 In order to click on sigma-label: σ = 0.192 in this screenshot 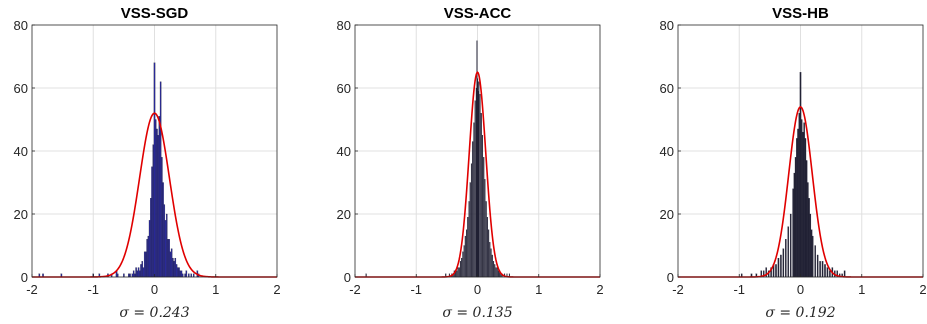, I will do `click(800, 313)`.